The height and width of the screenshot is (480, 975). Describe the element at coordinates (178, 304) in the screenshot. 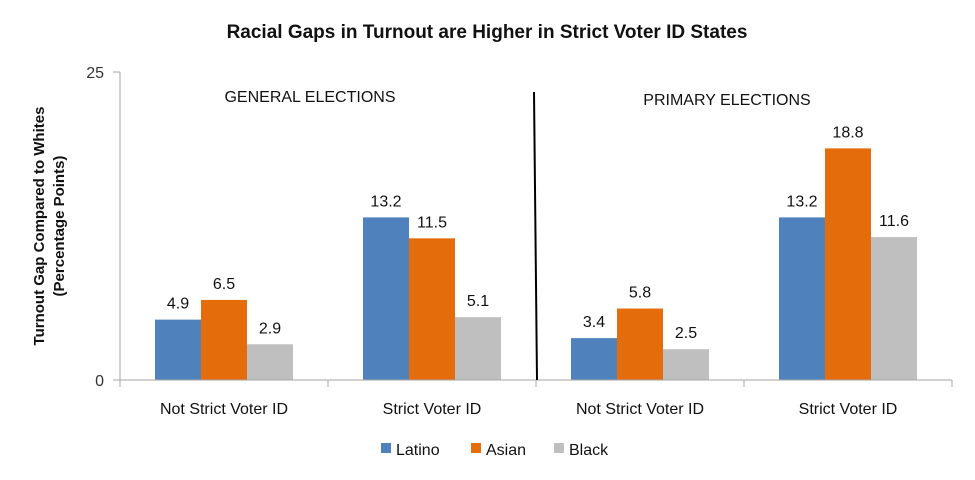

I see `data-label-latino: 4.9` at that location.